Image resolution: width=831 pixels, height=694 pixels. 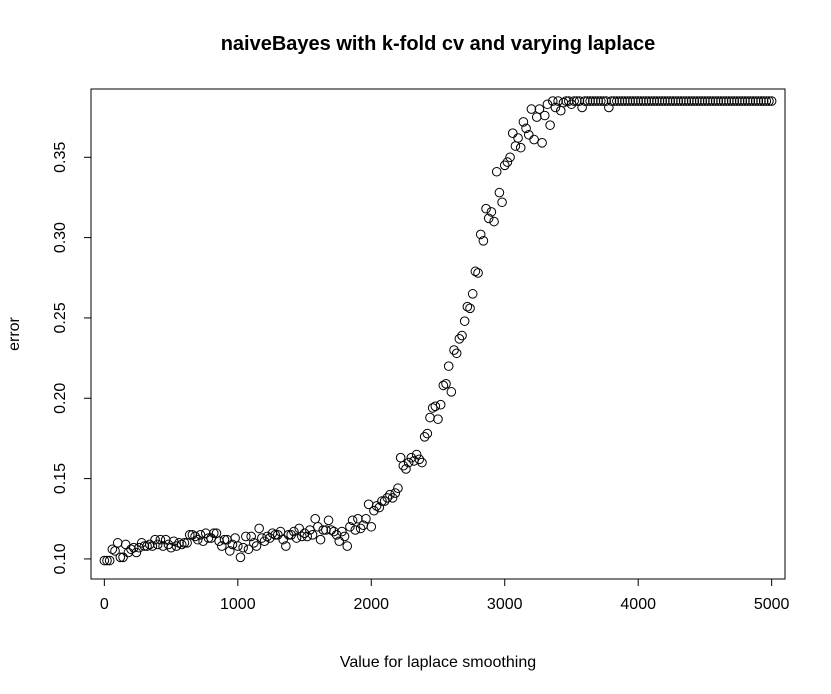 What do you see at coordinates (772, 604) in the screenshot?
I see `x-tick-label: 5000` at bounding box center [772, 604].